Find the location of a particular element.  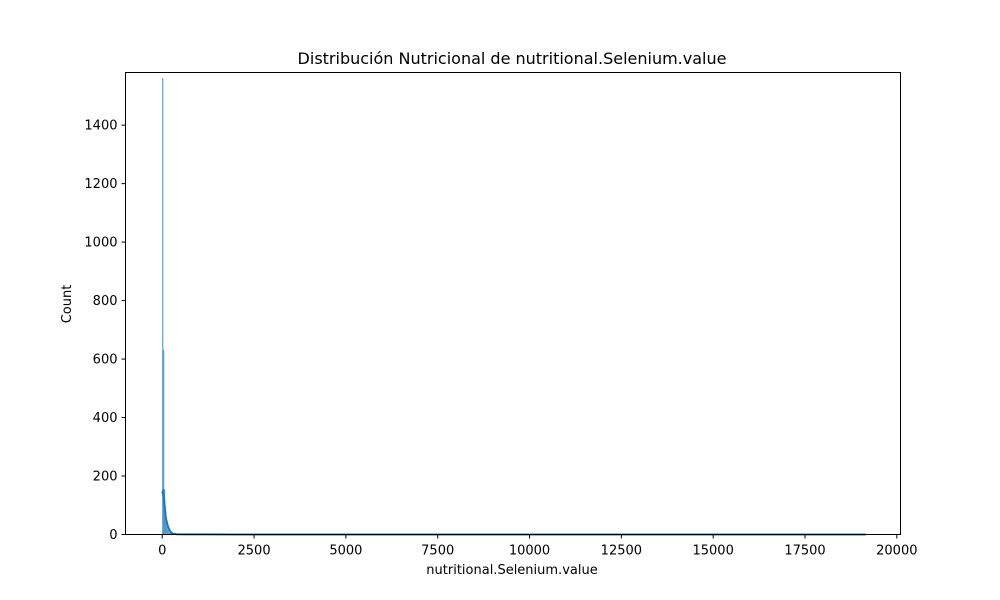

y-tick-label: 200 is located at coordinates (105, 477).